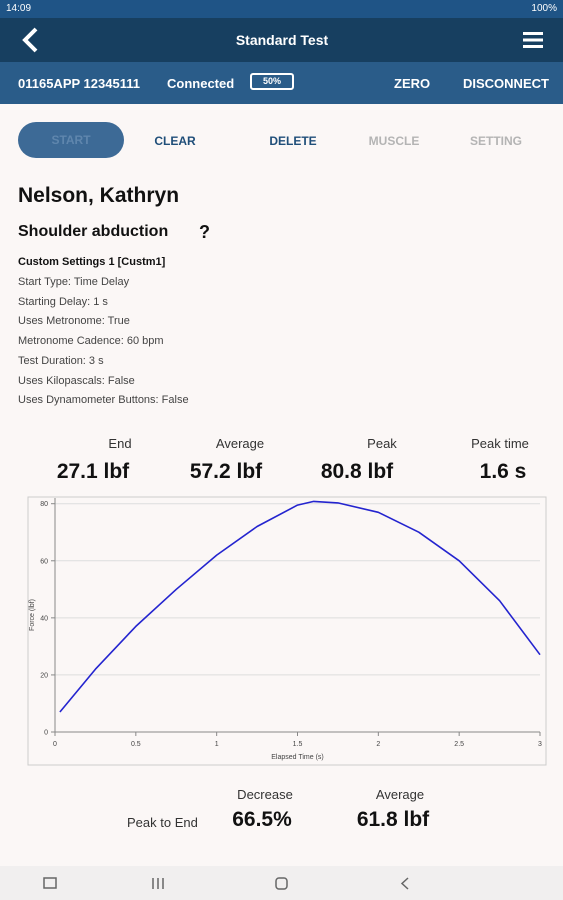 This screenshot has width=563, height=900. Describe the element at coordinates (540, 744) in the screenshot. I see `x-tick-label: 3` at that location.